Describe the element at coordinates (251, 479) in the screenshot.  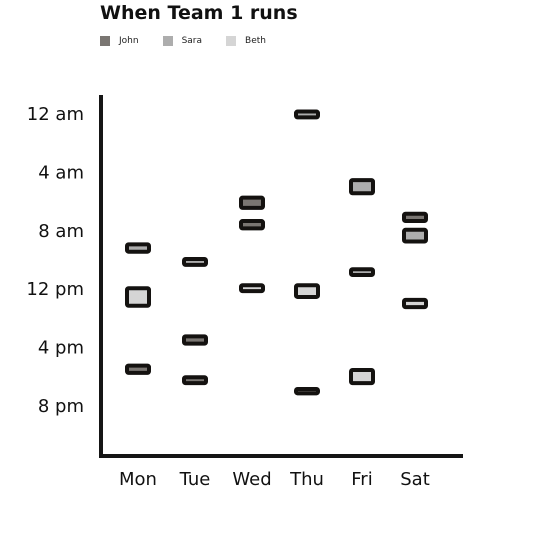
I see `x-tick-label-wed: Wed` at that location.